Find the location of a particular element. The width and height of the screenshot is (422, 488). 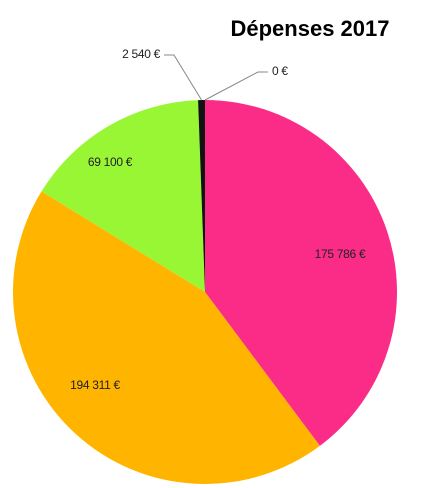

pie-slice is located at coordinates (201, 196).